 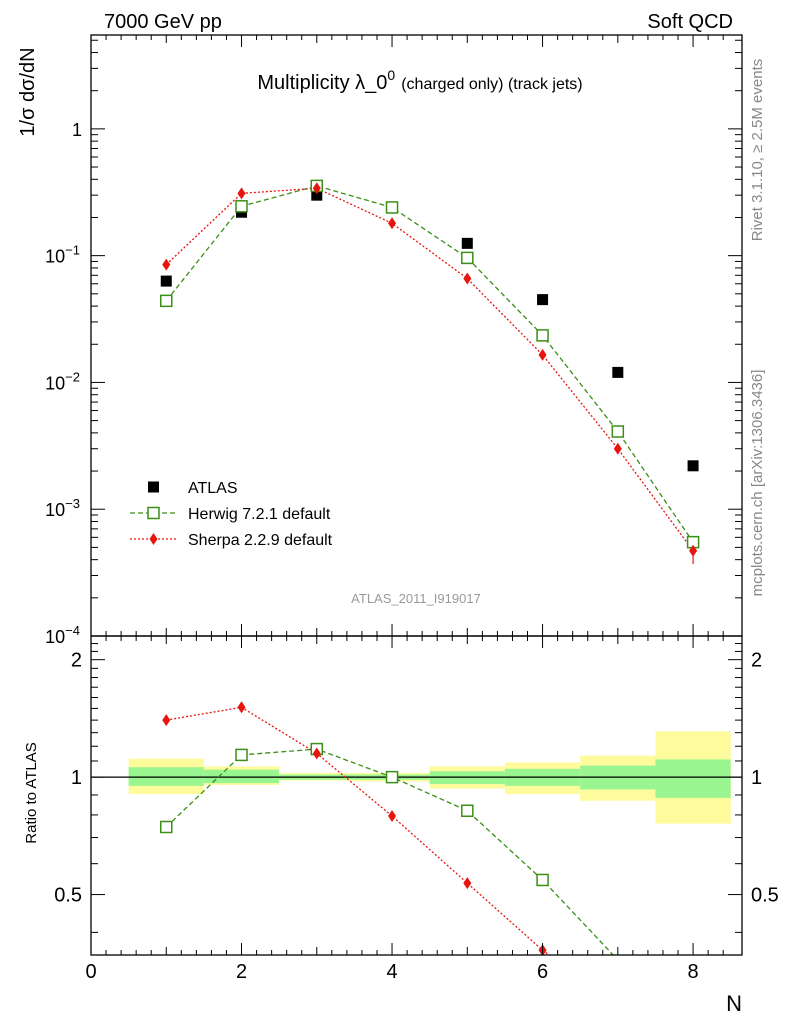 What do you see at coordinates (241, 972) in the screenshot?
I see `x-tick-label: 2` at bounding box center [241, 972].